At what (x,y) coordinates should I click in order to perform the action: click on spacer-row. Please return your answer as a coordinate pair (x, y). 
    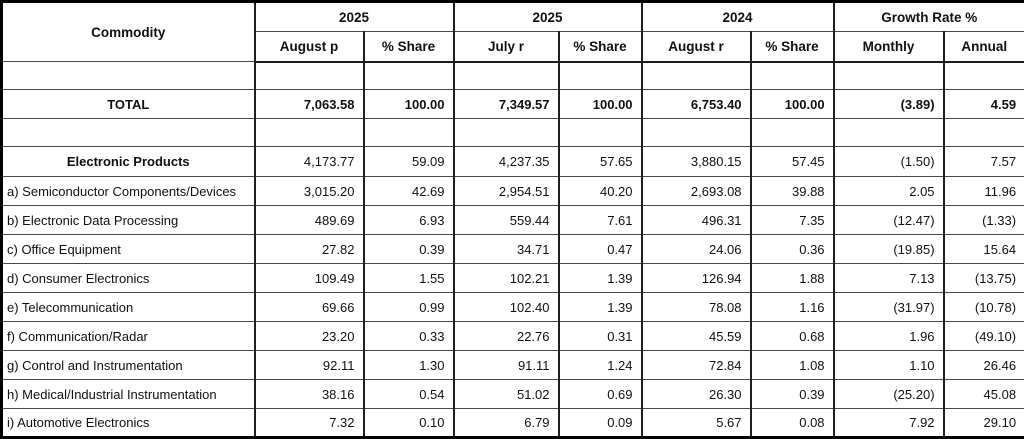
    Looking at the image, I should click on (512, 75).